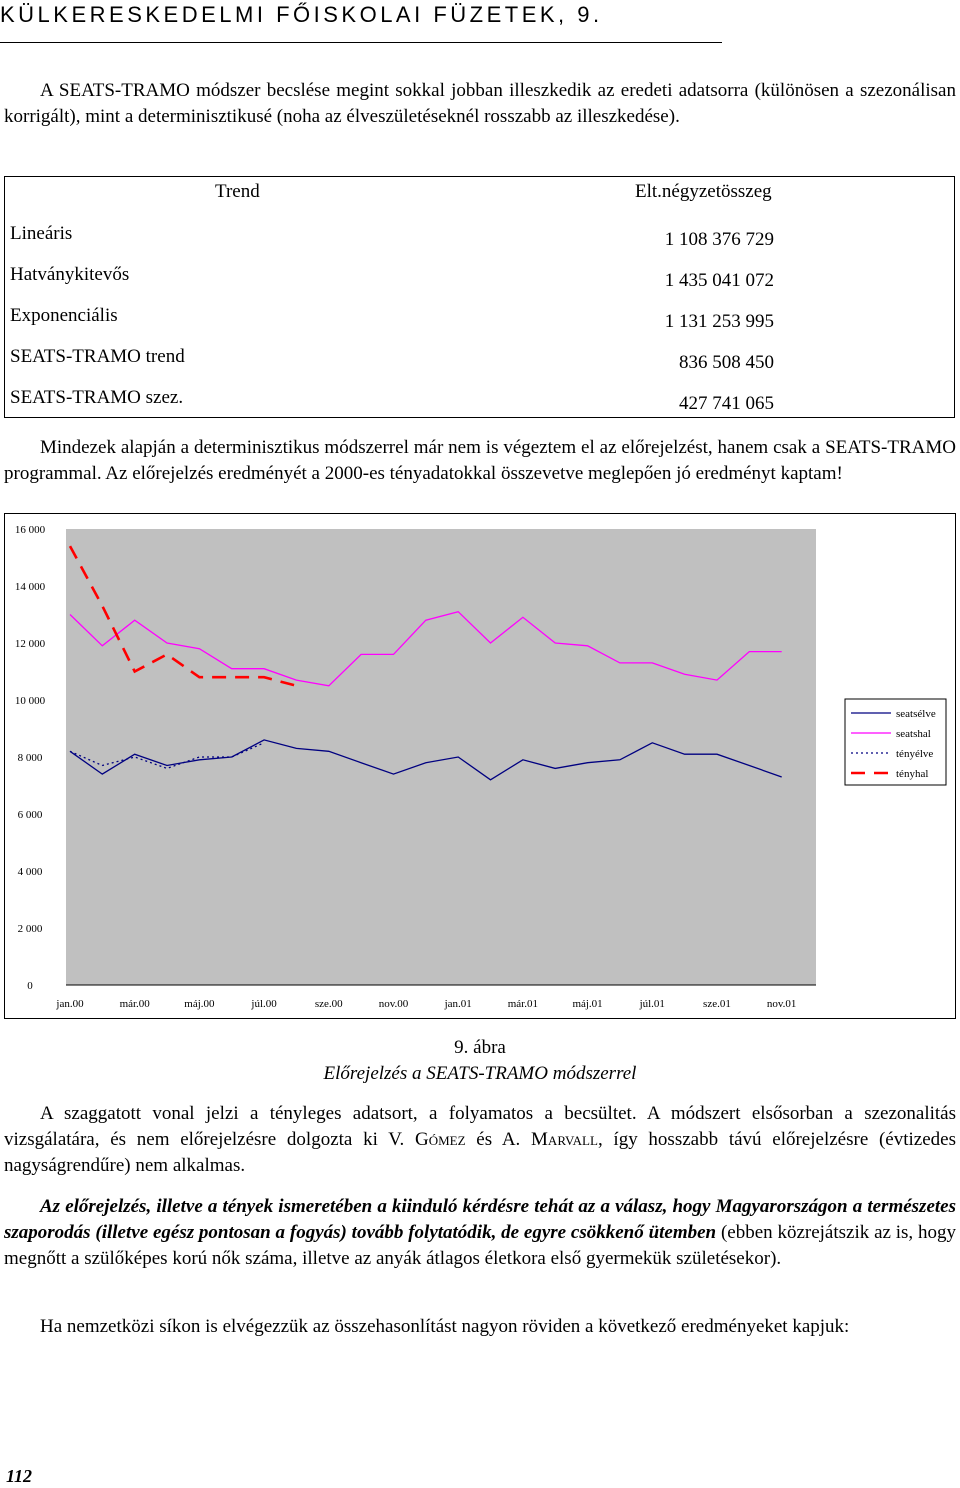 This screenshot has height=1488, width=960. What do you see at coordinates (587, 1004) in the screenshot?
I see `x-tick-label: máj.01` at bounding box center [587, 1004].